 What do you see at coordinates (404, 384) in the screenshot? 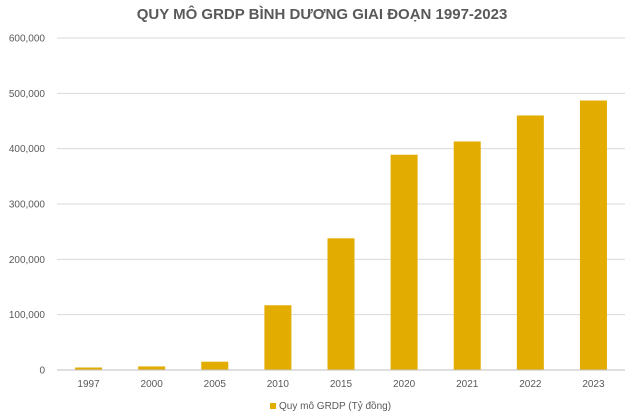
I see `x-tick-label: 2020` at bounding box center [404, 384].